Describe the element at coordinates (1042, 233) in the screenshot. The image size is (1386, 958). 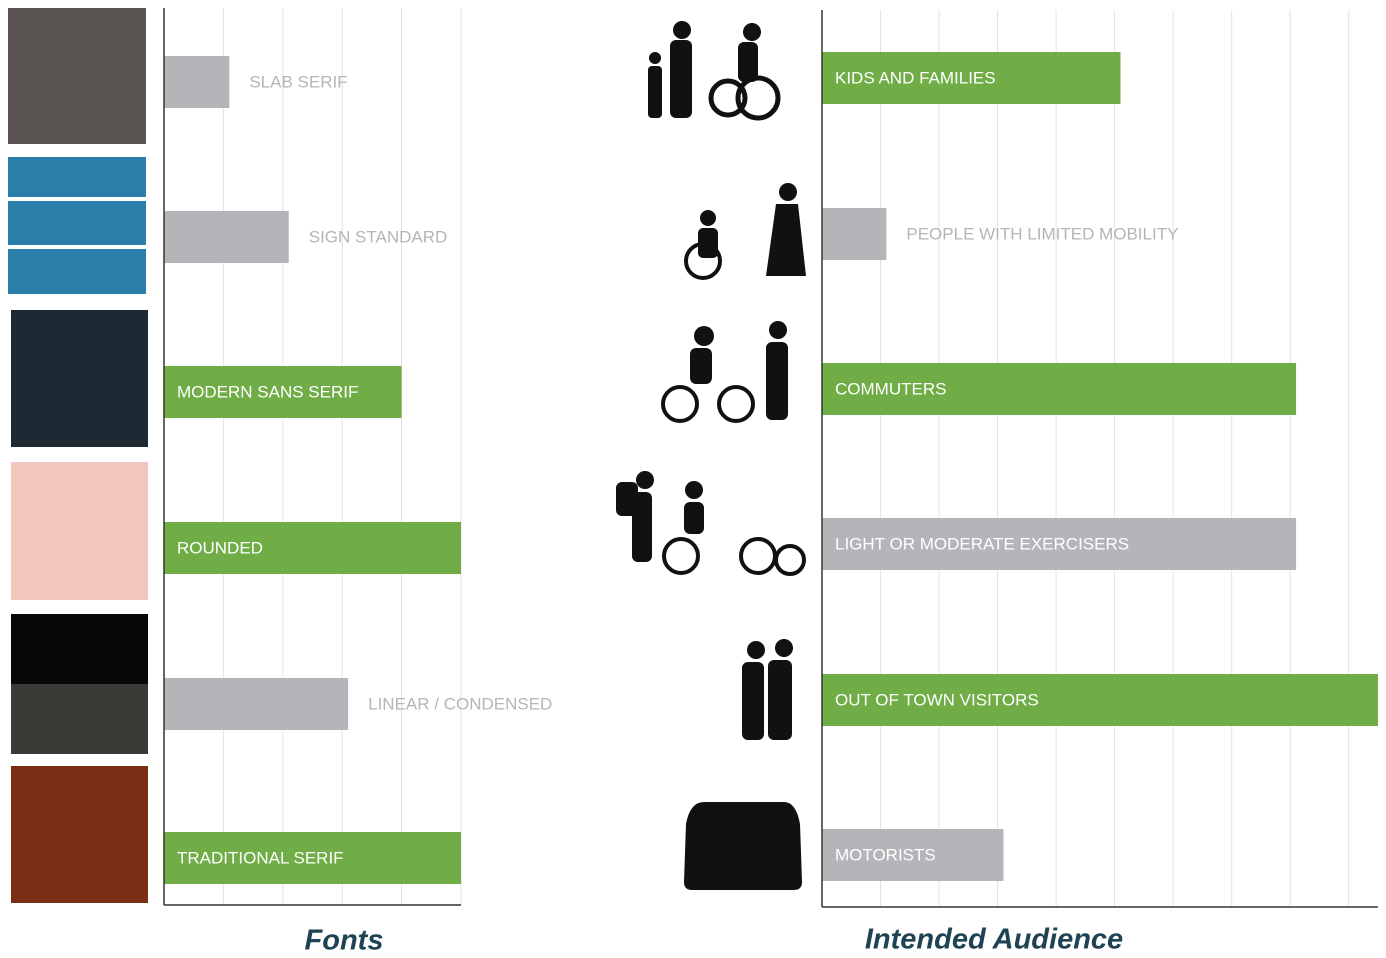
I see `bar-label: PEOPLE WITH LIMITED MOBILITY` at that location.